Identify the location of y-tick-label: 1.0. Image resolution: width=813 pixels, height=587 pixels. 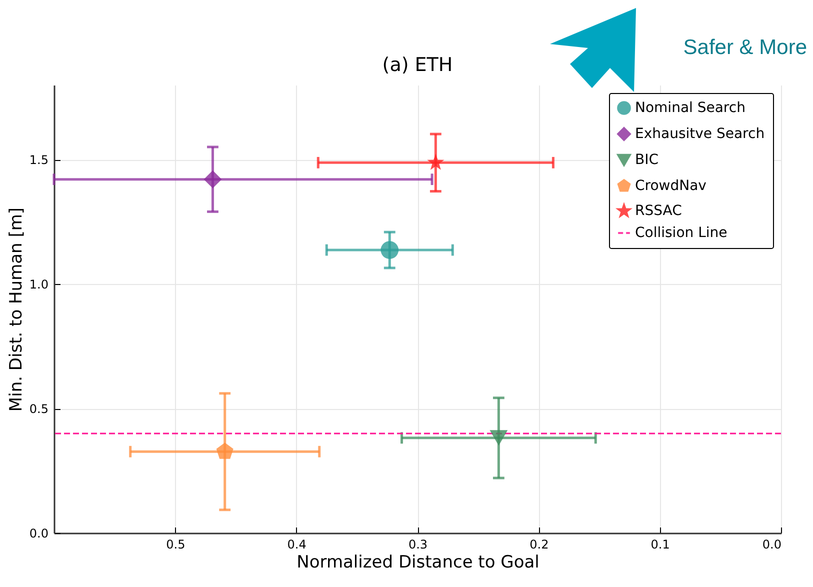
(38, 285).